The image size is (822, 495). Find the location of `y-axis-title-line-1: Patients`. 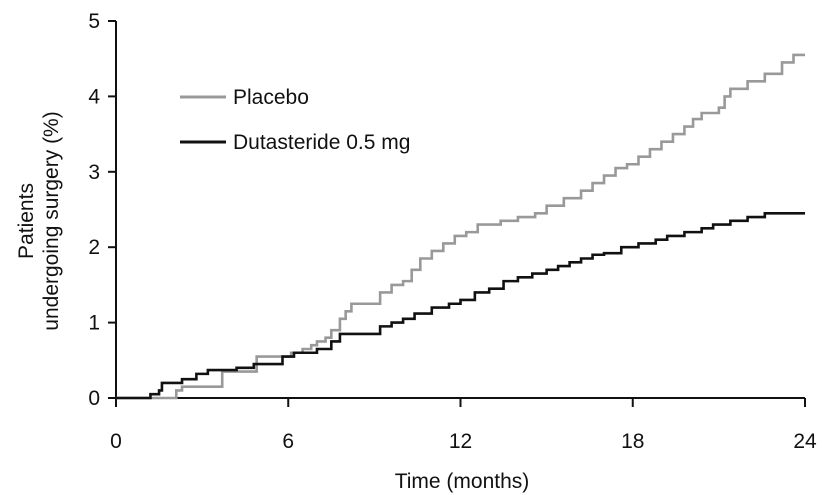

y-axis-title-line-1: Patients is located at coordinates (26, 221).